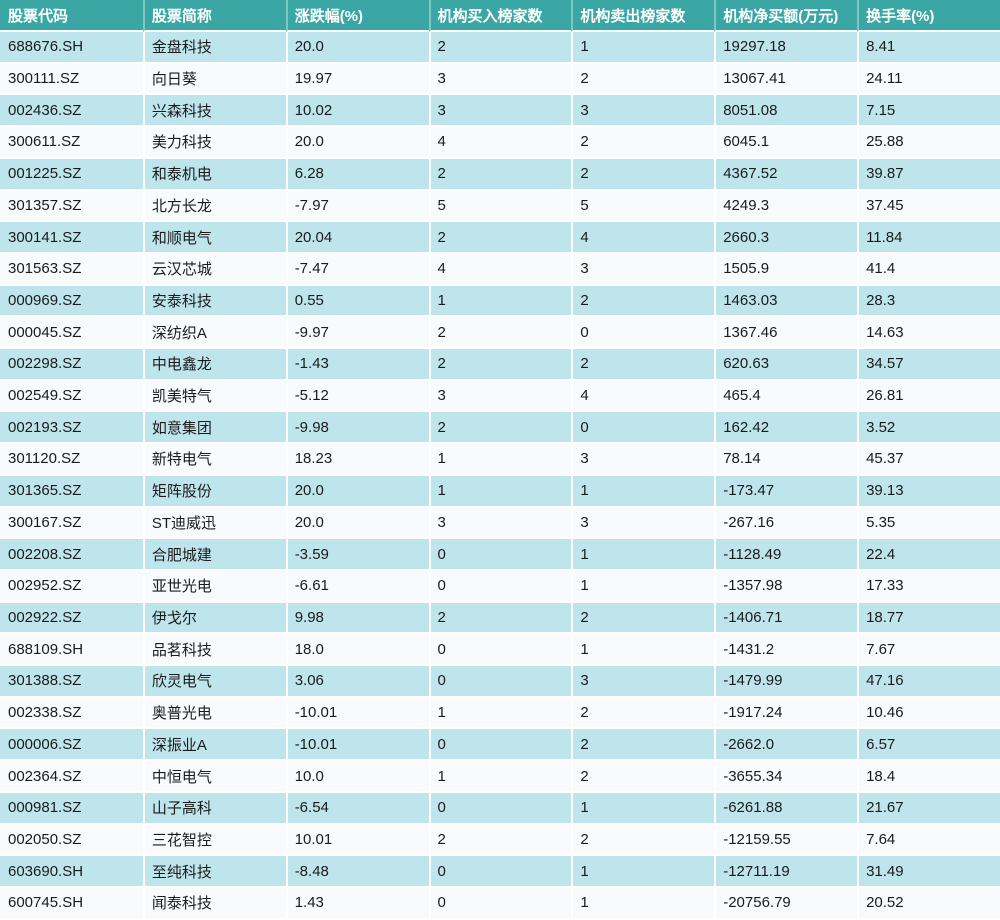 Image resolution: width=1000 pixels, height=920 pixels. What do you see at coordinates (214, 396) in the screenshot?
I see `cell-stock-name: 凯美特气` at bounding box center [214, 396].